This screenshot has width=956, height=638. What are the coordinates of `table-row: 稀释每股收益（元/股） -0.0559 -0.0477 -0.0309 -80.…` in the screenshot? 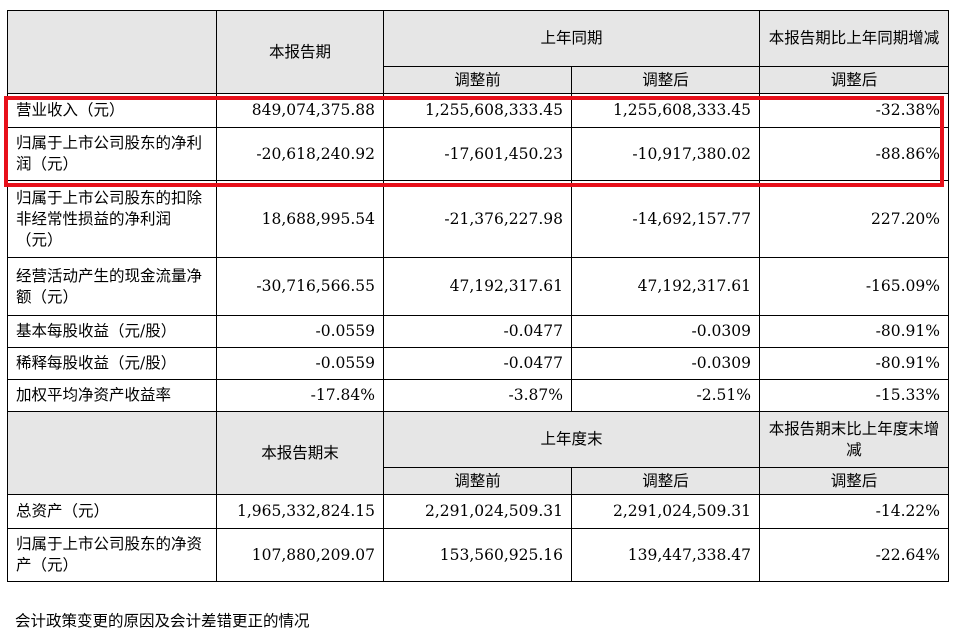 It's located at (478, 363).